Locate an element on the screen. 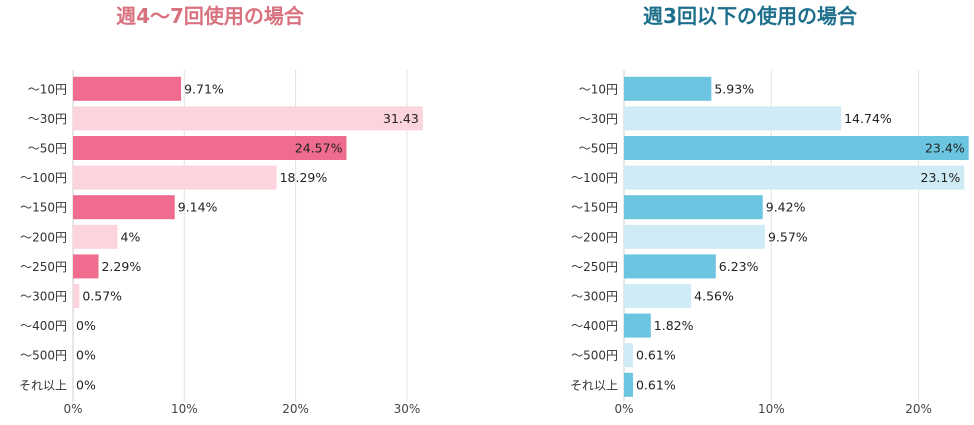  data-label: 9.42% is located at coordinates (786, 207).